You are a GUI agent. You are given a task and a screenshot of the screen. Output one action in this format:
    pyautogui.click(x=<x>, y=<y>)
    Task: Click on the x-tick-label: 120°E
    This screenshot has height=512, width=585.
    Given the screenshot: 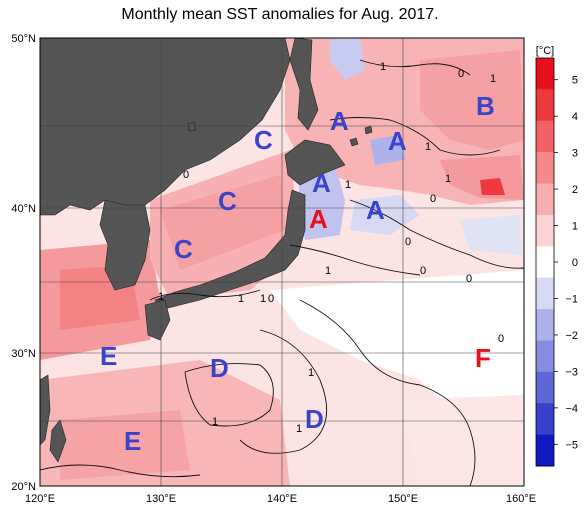 What is the action you would take?
    pyautogui.click(x=40, y=499)
    